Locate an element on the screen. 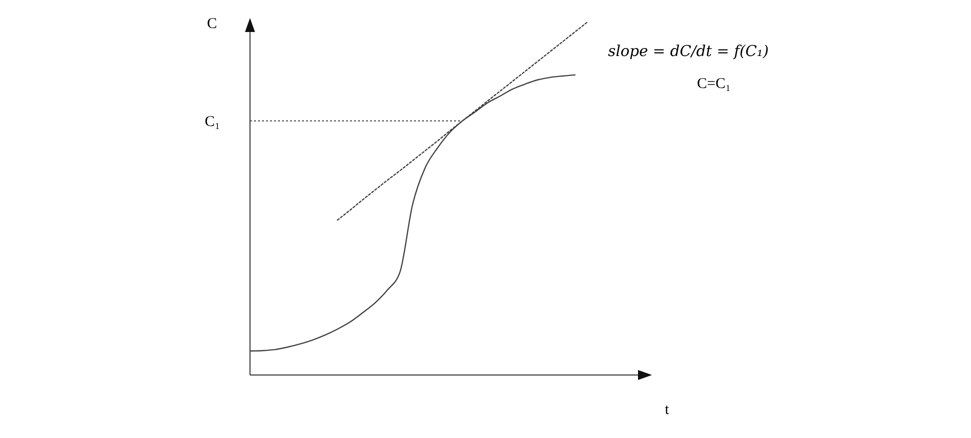 This screenshot has width=971, height=438. text: slope = dC/dt = f(C₁) is located at coordinates (688, 51).